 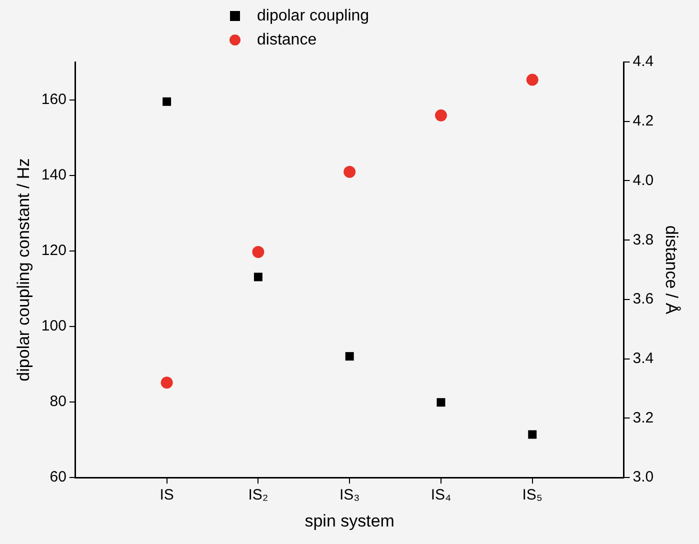 I want to click on x-tick-label: IS₄, so click(x=441, y=495).